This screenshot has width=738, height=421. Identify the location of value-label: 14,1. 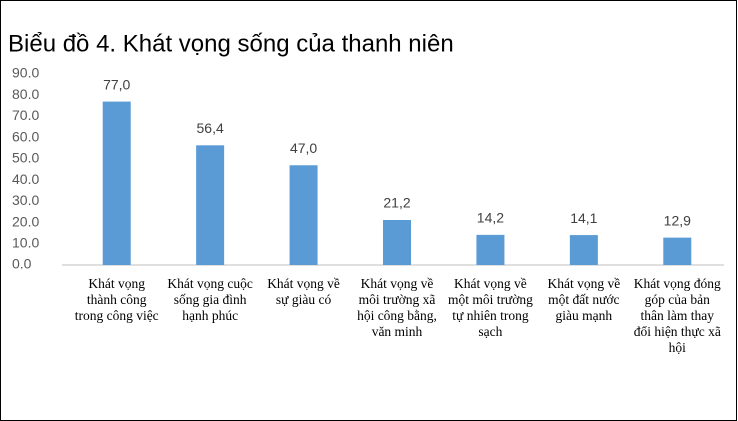
(583, 218).